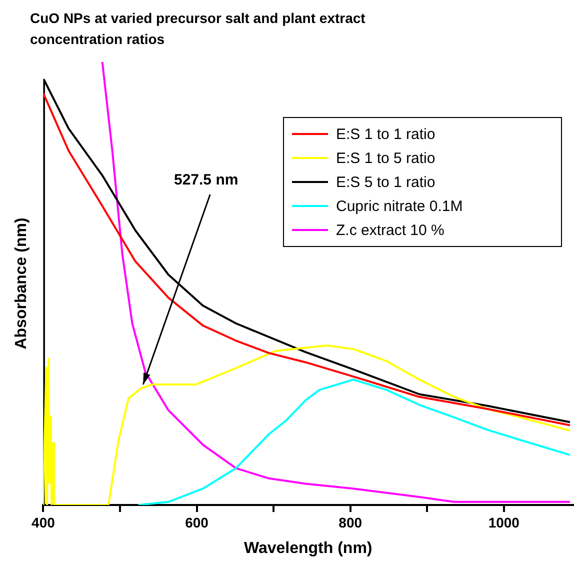  What do you see at coordinates (198, 29) in the screenshot?
I see `chart-title: CuO NPs at varied precursor salt and plant extract concentration ratios` at bounding box center [198, 29].